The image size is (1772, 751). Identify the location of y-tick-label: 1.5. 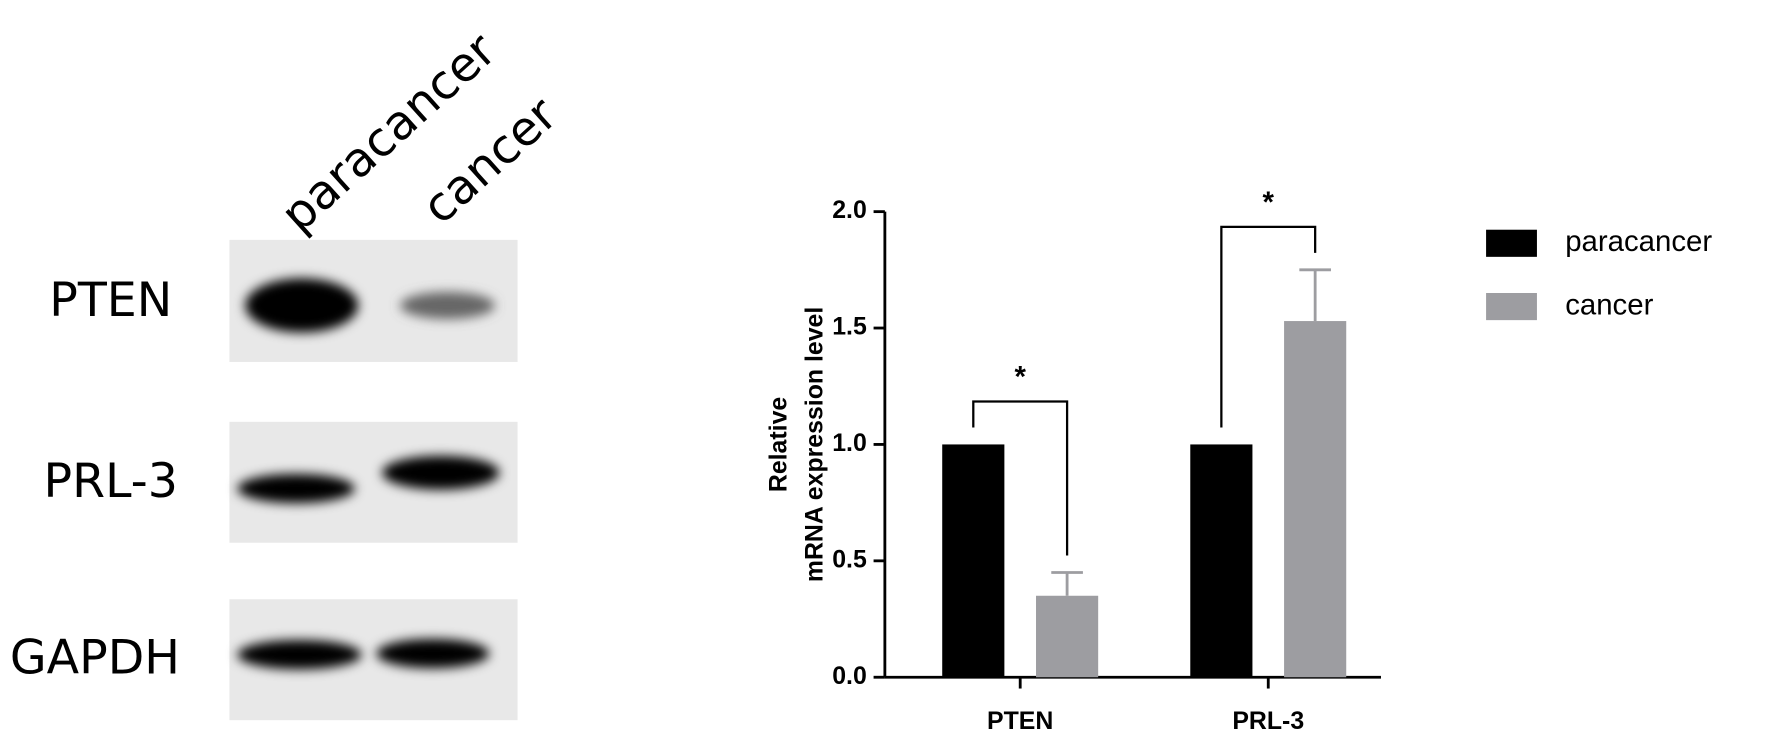
(849, 327).